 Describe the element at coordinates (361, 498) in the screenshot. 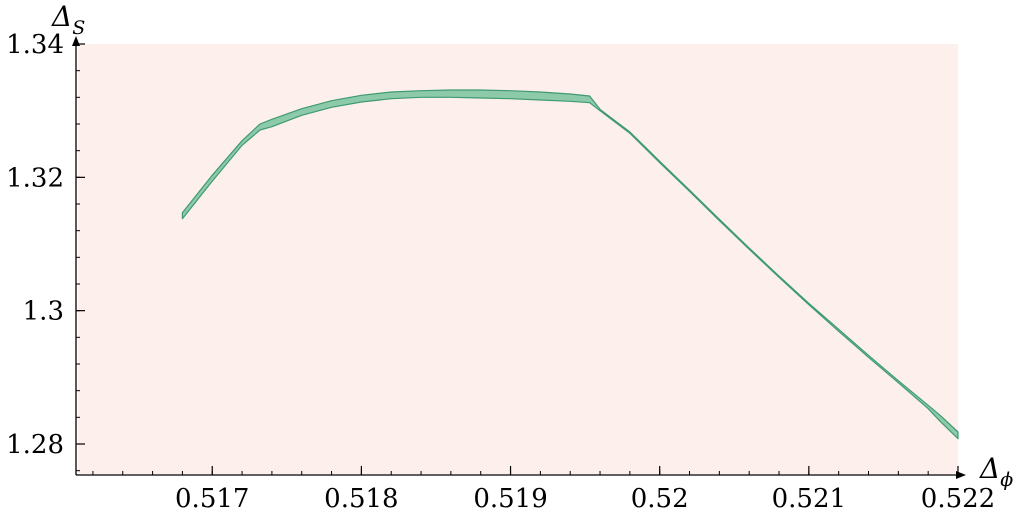

I see `x-tick-label: 0.518` at that location.